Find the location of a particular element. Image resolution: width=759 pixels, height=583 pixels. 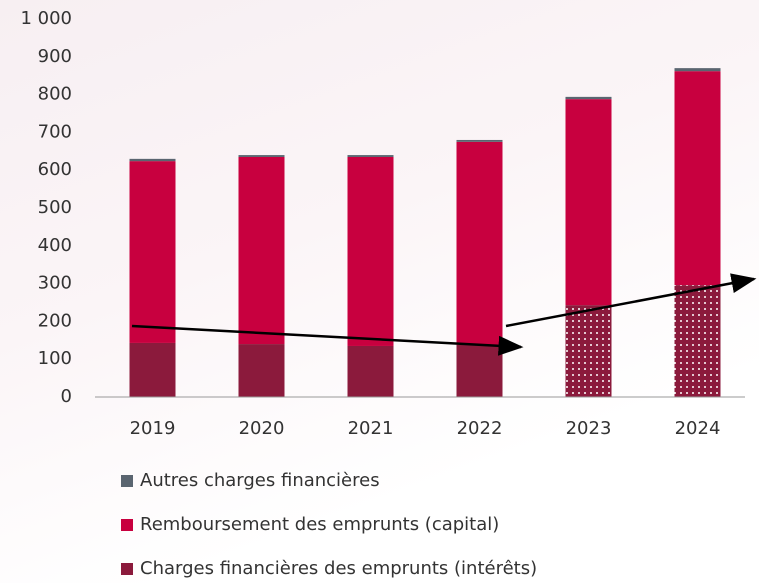

y-tick-label: 300 is located at coordinates (55, 283).